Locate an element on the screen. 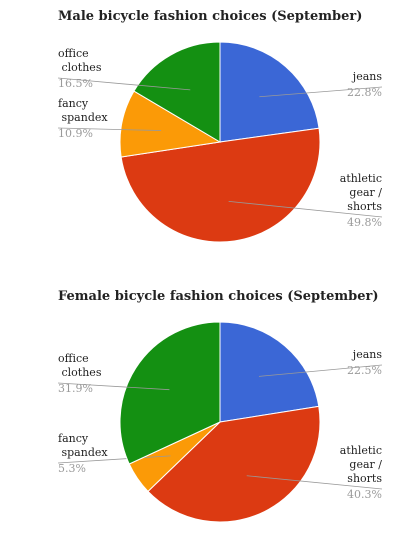  chart-title: Male bicycle fashion choices (September) is located at coordinates (210, 16).